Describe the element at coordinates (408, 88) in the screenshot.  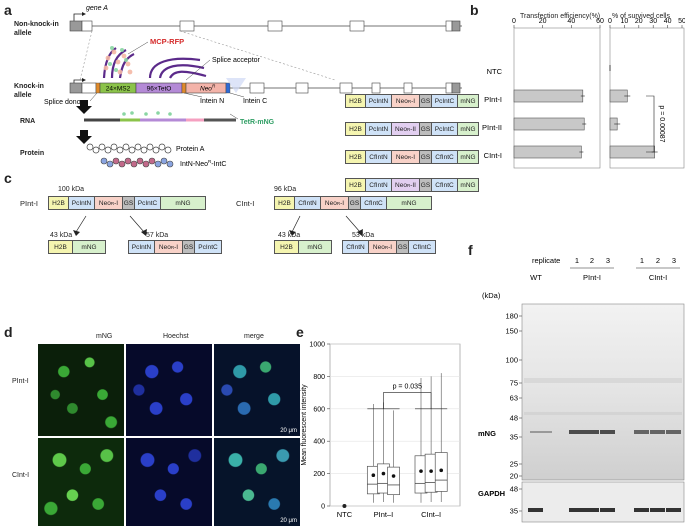
I see `ki-exon6` at that location.